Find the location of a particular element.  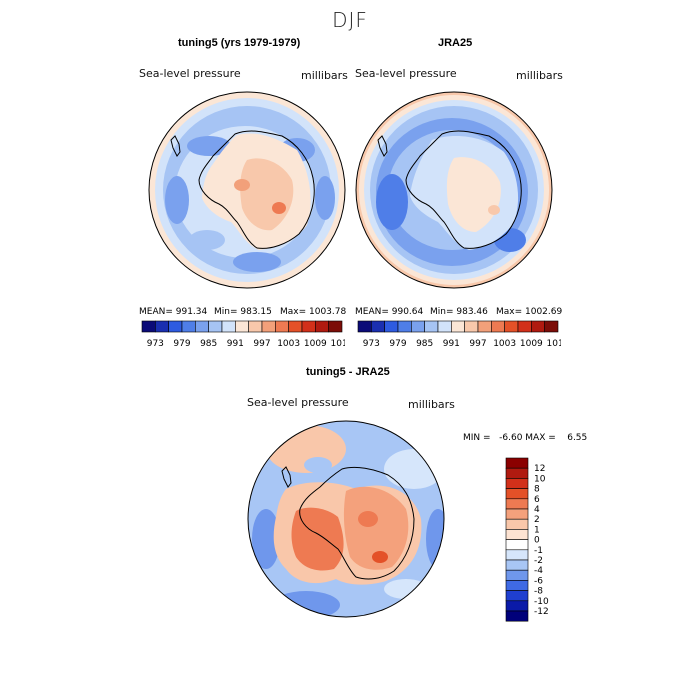

panel-2-colorbar: 973 979 985 991 997 1003 1009 1015 is located at coordinates (459, 334).